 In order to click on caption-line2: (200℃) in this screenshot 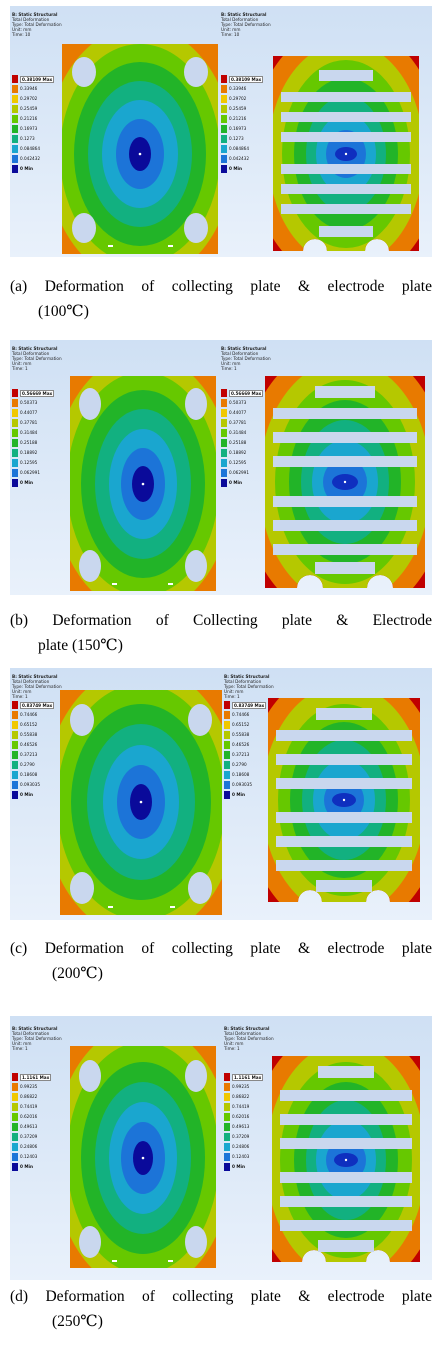, I will do `click(77, 973)`.